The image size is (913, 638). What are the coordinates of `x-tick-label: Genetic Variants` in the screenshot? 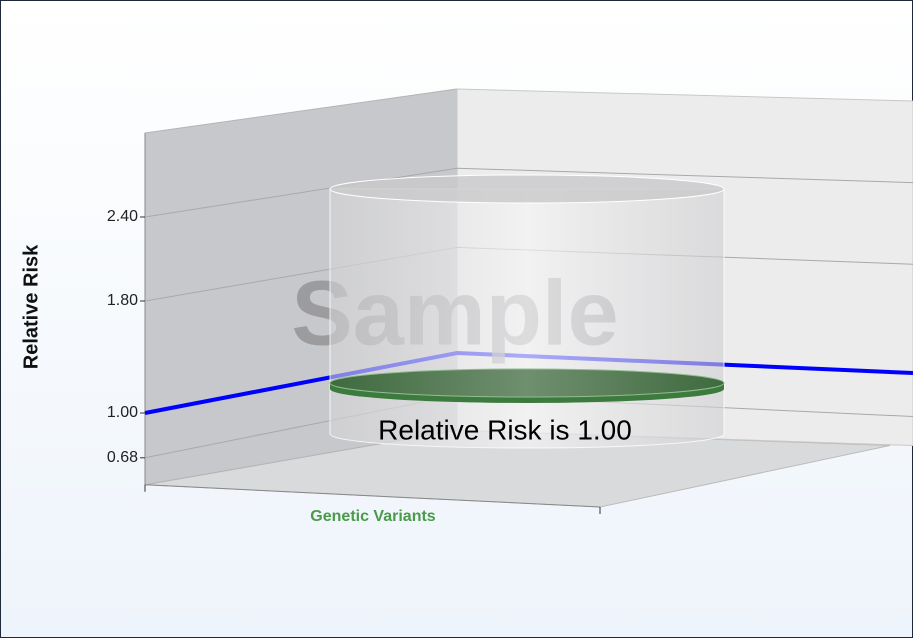 It's located at (372, 516).